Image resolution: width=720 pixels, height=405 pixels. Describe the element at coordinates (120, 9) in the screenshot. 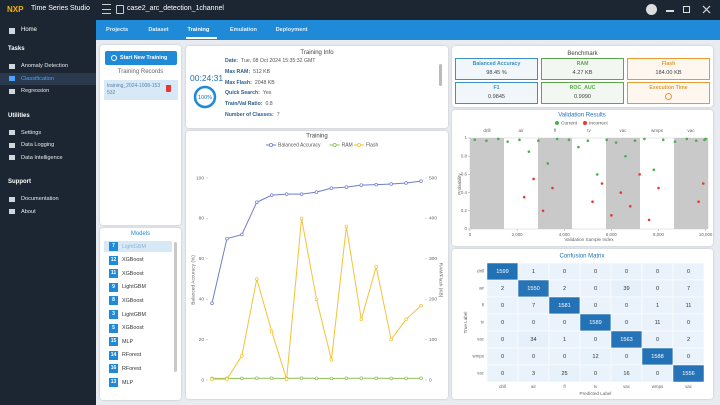

I see `project-icon` at that location.